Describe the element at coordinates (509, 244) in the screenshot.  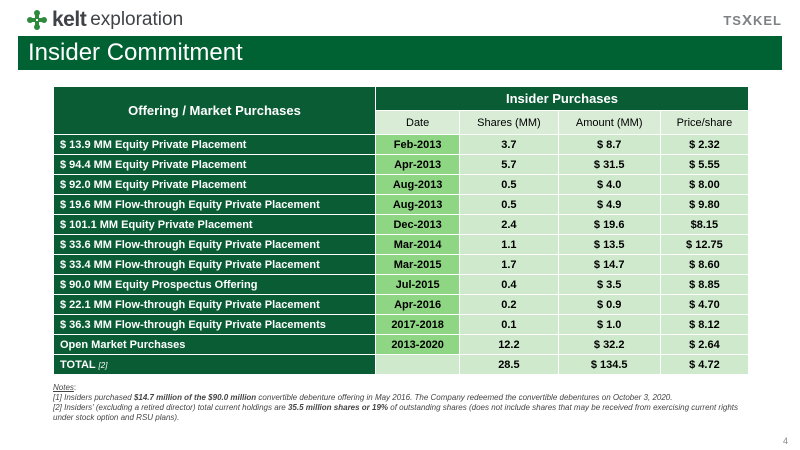
I see `shares-cell: 1.1` at that location.